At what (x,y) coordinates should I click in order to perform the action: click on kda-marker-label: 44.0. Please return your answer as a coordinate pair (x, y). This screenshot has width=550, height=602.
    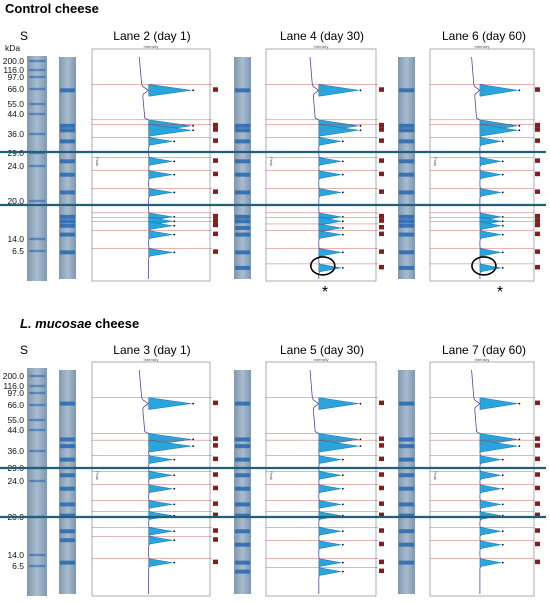
    Looking at the image, I should click on (15, 430).